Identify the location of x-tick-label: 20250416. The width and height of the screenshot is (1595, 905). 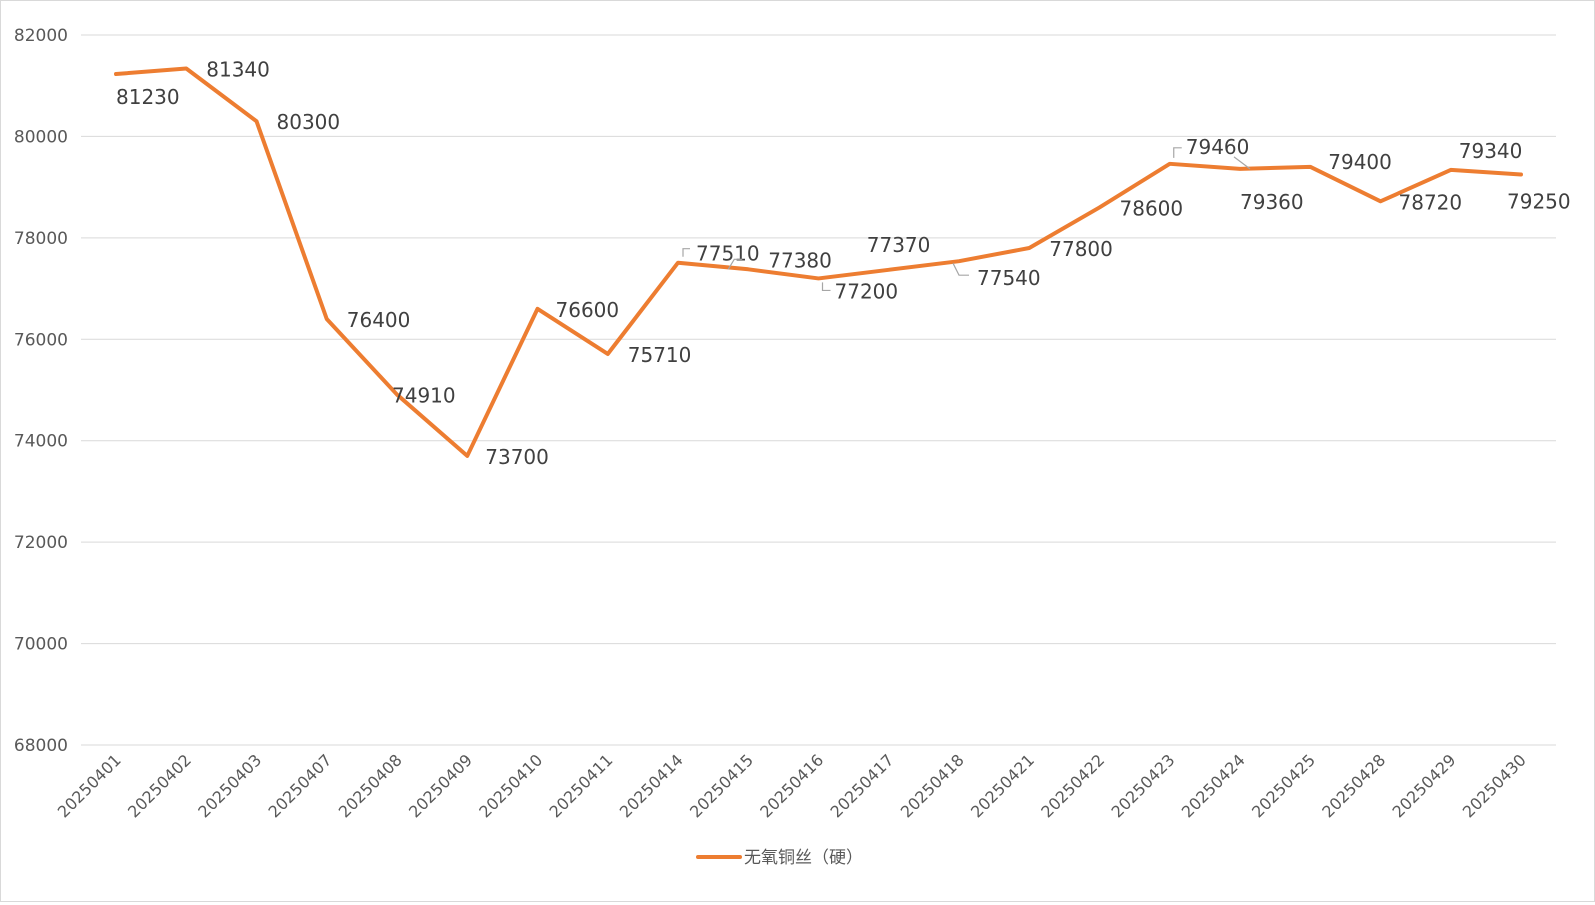
(791, 785).